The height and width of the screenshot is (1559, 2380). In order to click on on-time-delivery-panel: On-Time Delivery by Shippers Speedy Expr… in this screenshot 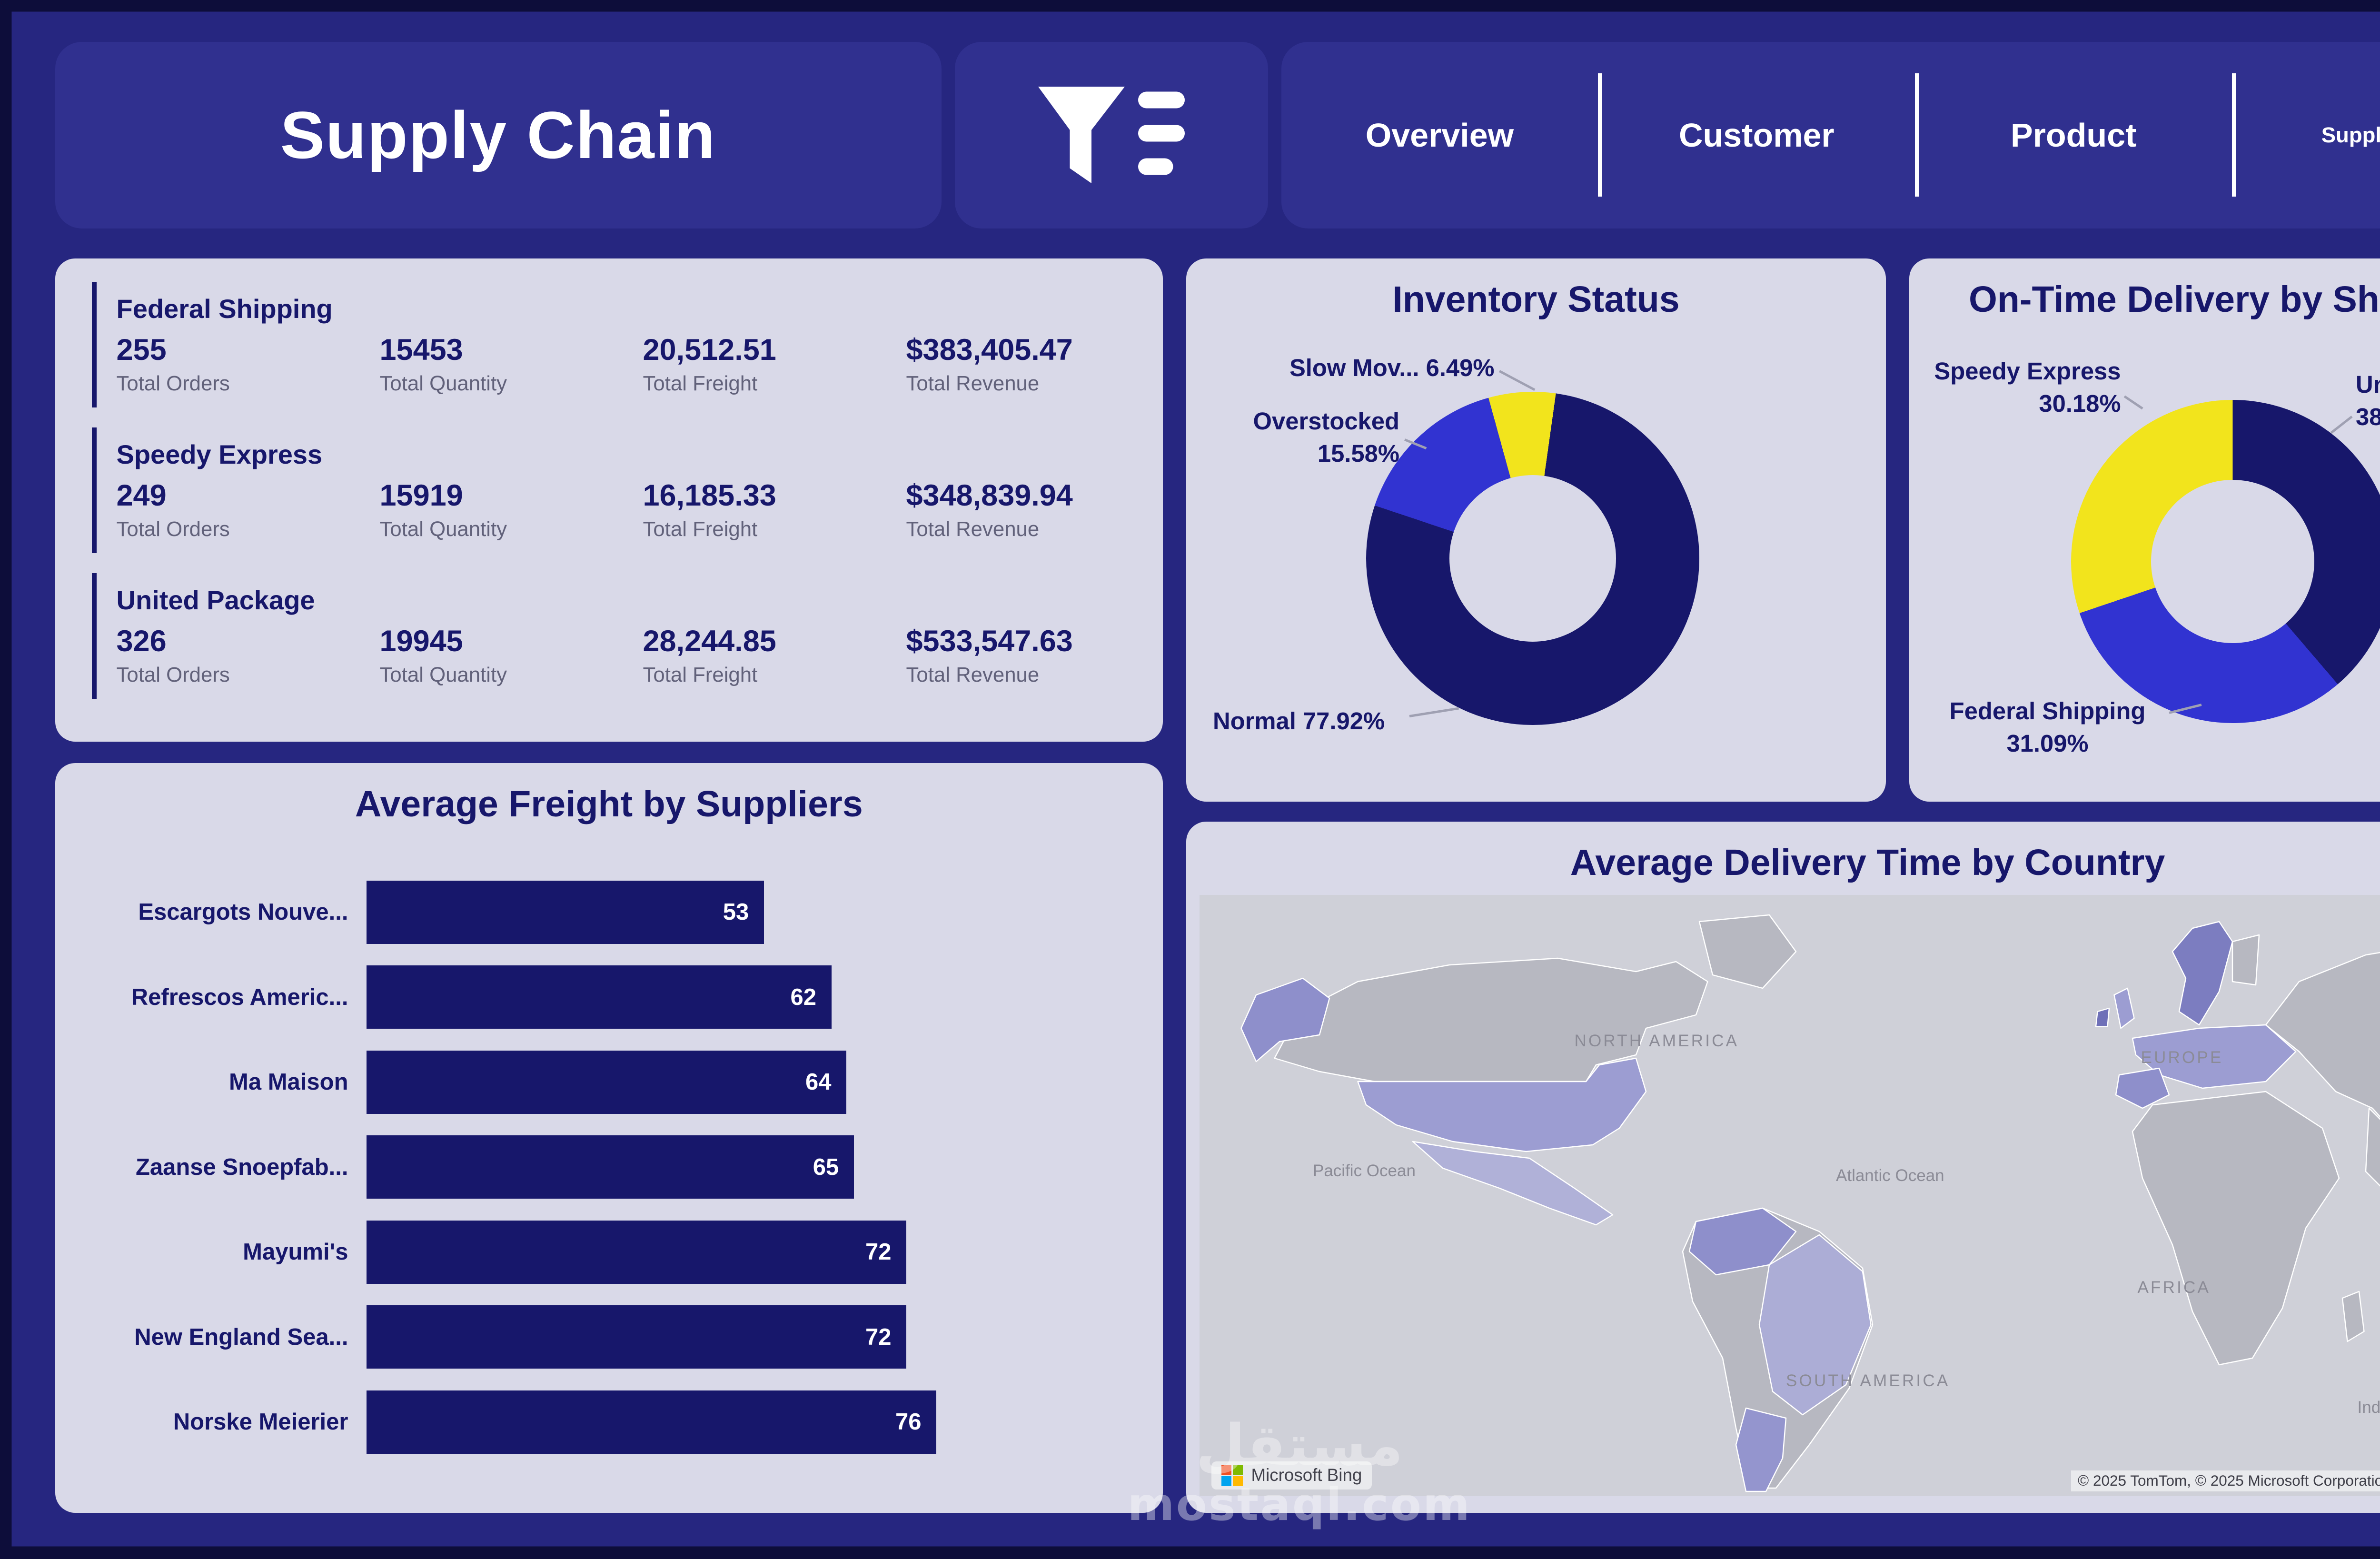, I will do `click(2144, 530)`.